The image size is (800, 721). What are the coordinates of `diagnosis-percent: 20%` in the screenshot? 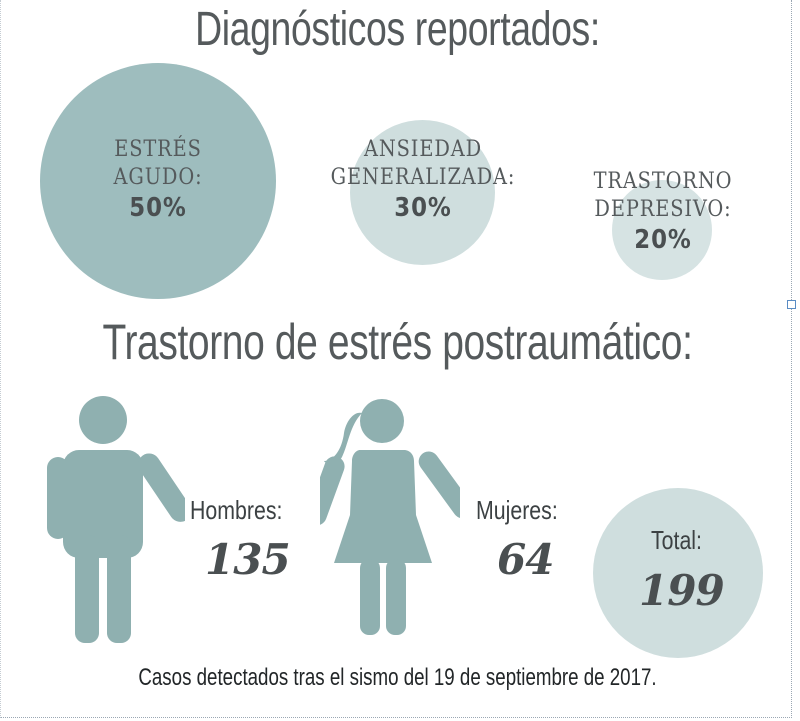 It's located at (663, 240).